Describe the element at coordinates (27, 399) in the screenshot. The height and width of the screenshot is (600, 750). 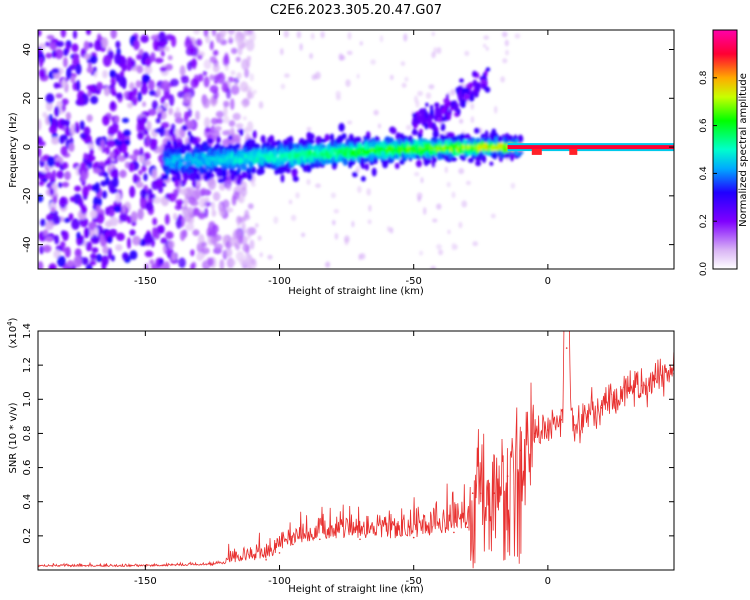
I see `y-tick-label: 1.0` at that location.